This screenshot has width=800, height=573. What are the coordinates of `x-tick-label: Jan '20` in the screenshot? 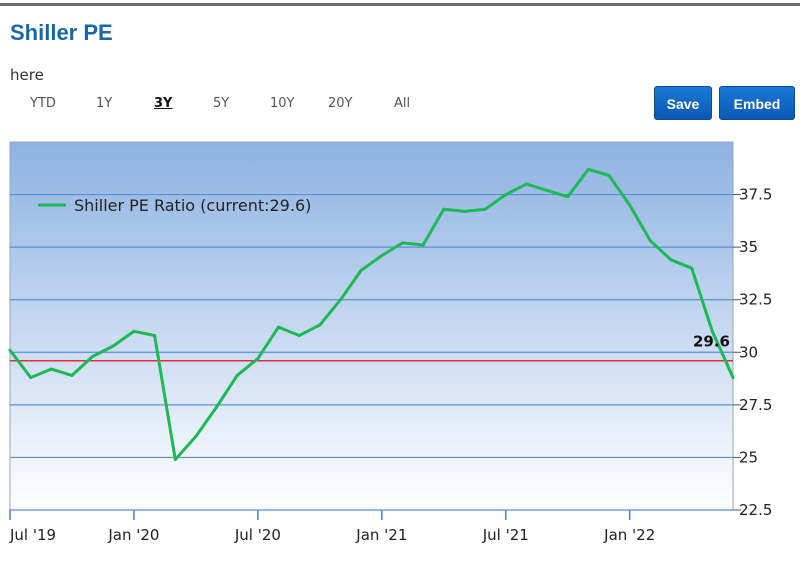 It's located at (133, 535).